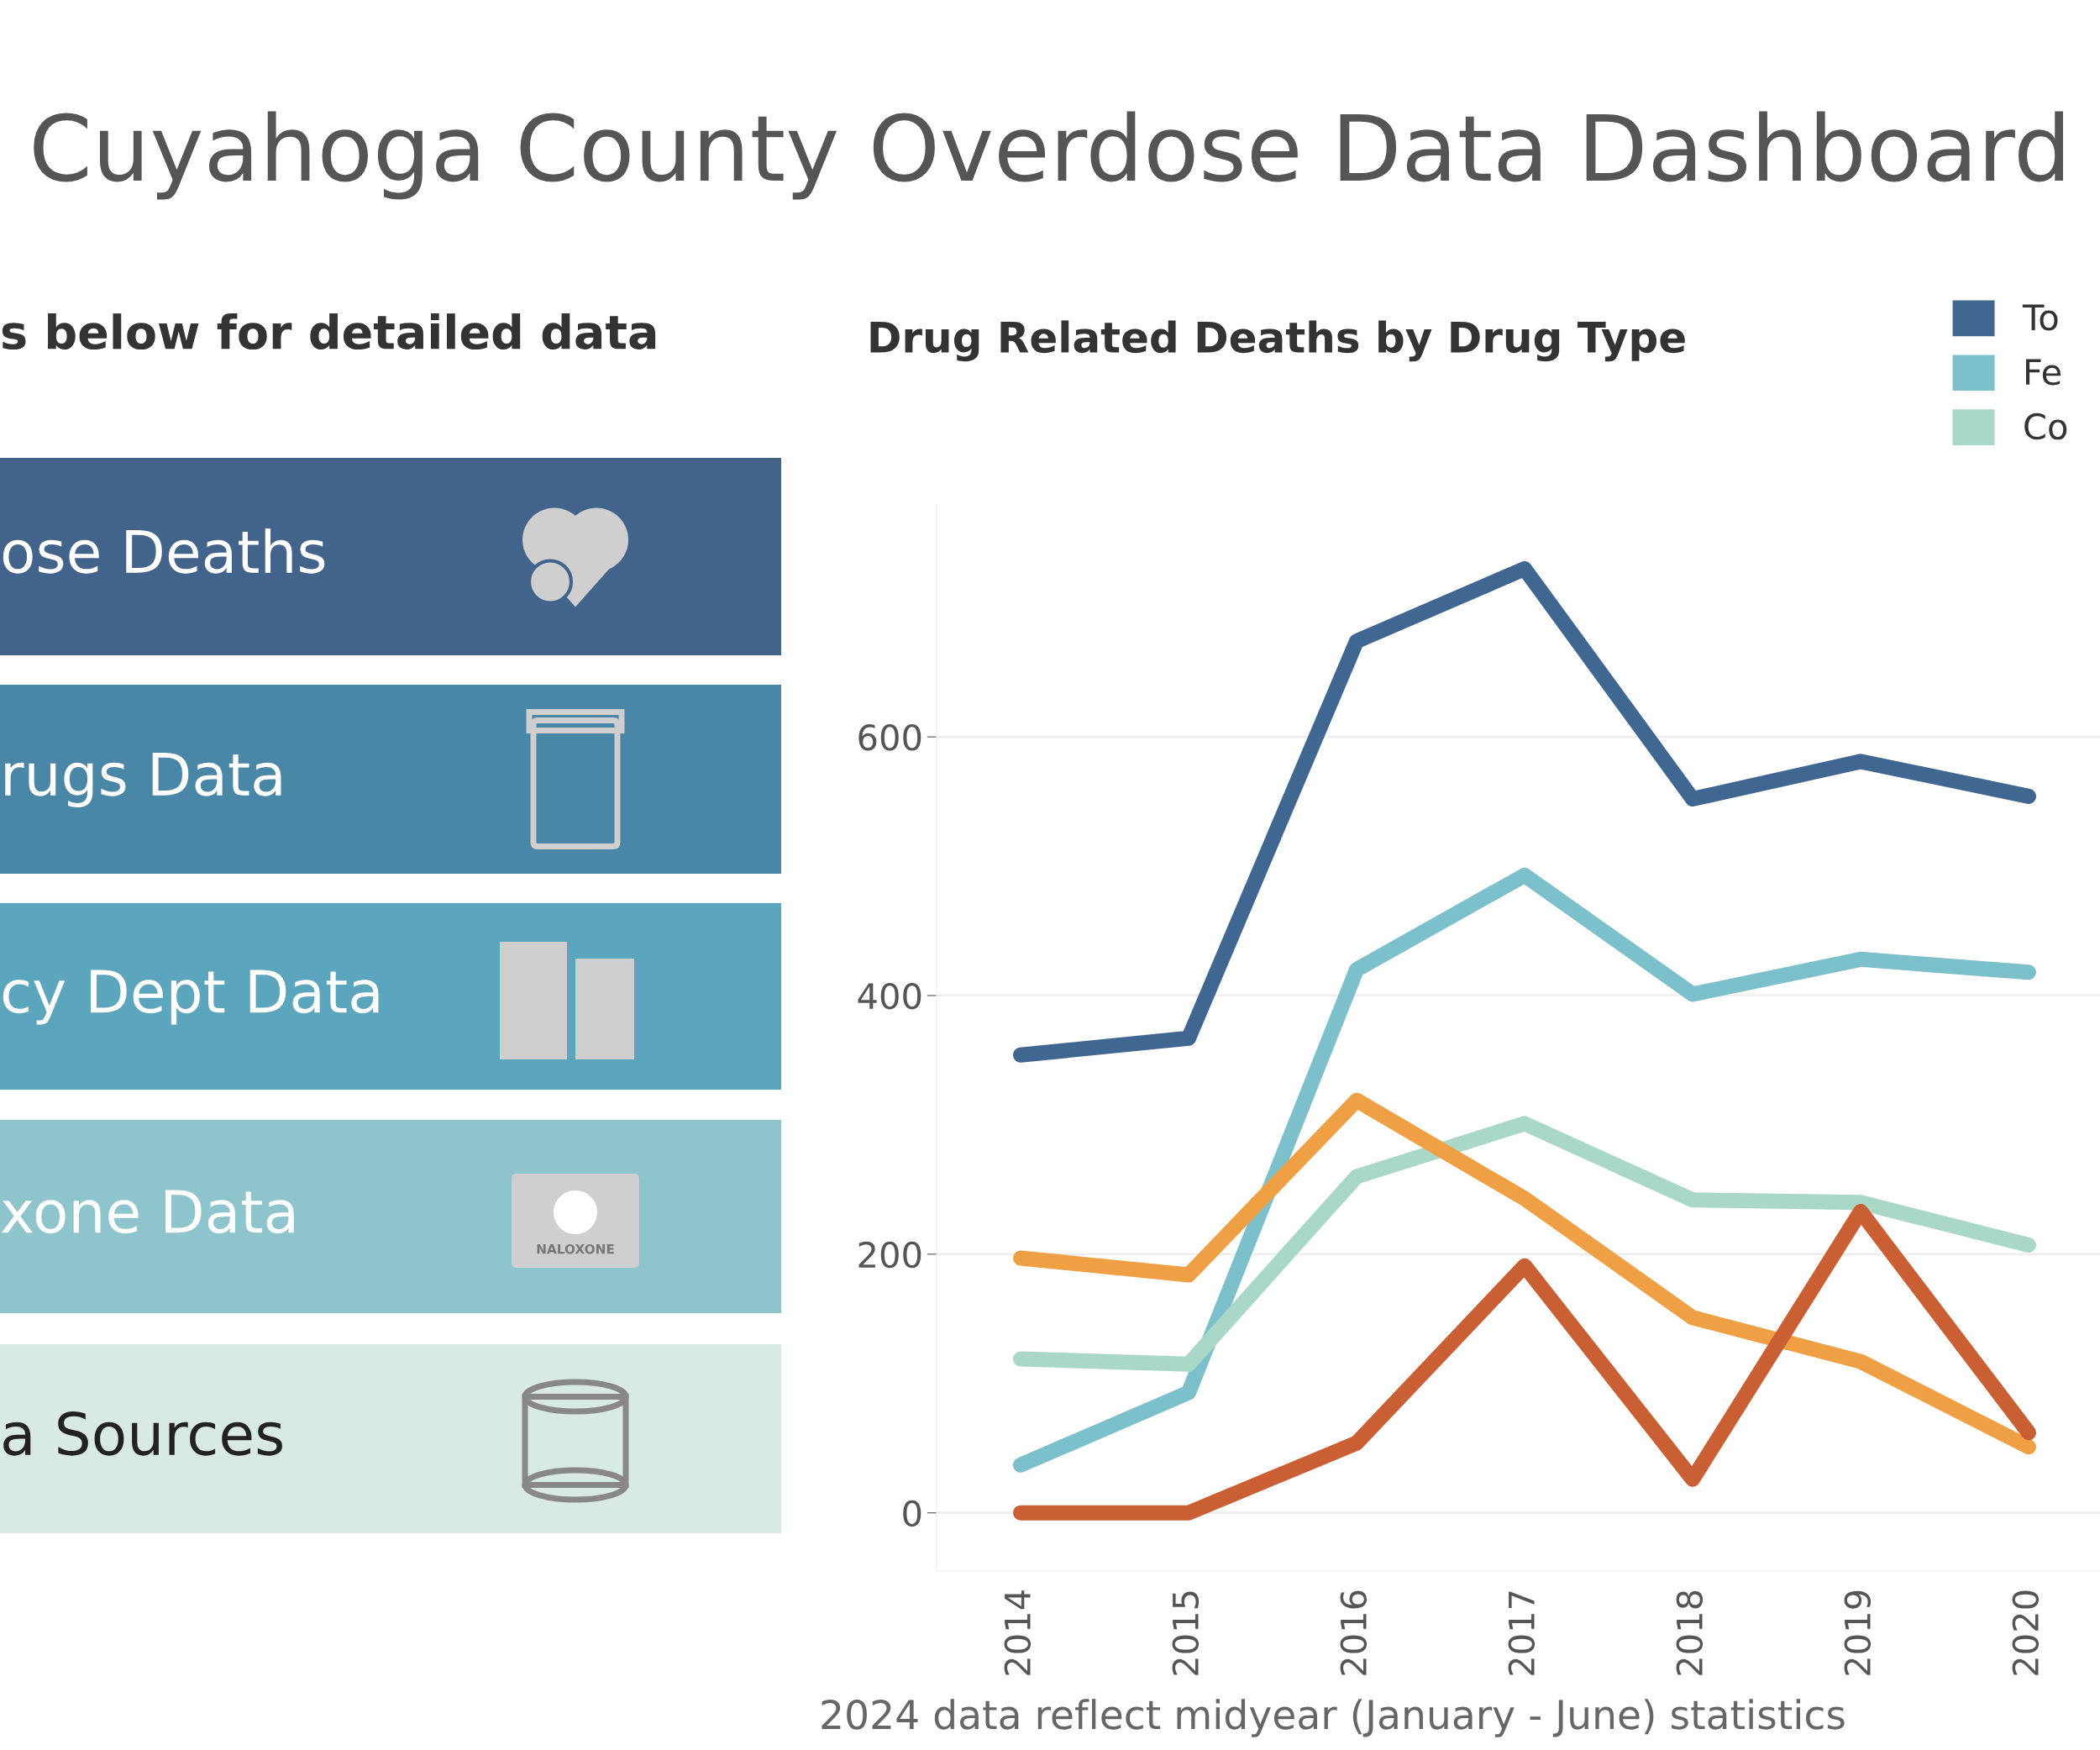  I want to click on chart-title: Drug Related Deaths by Drug Type, so click(1277, 341).